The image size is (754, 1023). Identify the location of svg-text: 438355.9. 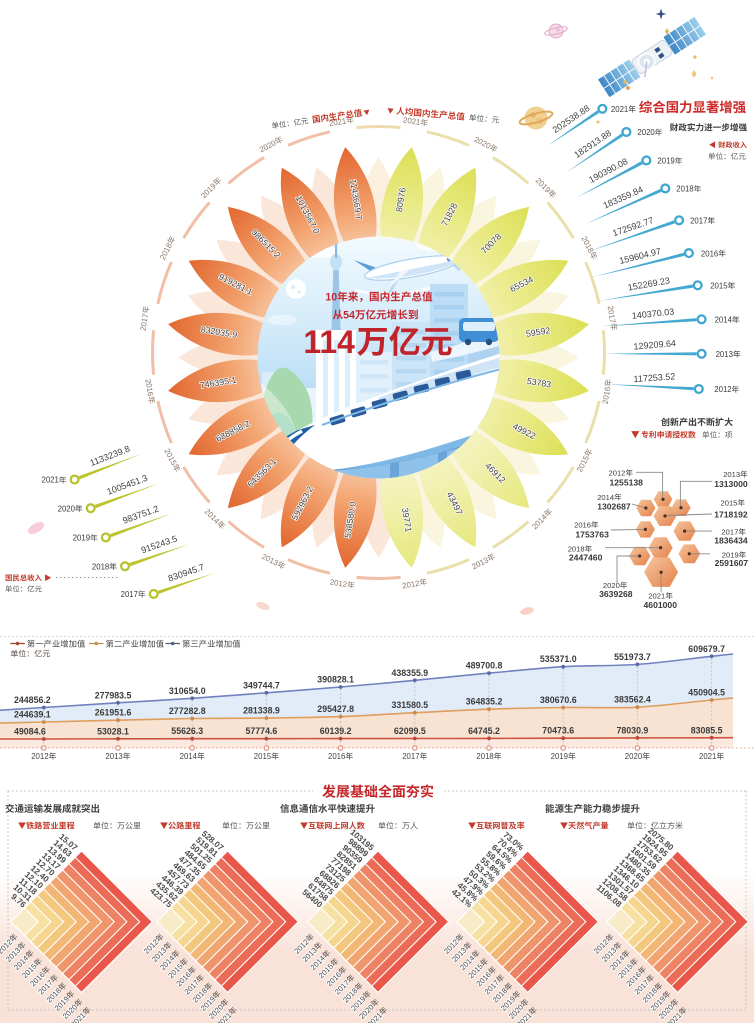
(410, 673).